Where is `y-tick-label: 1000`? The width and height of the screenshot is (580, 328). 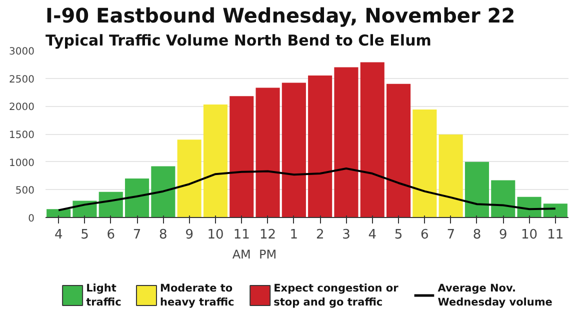 y-tick-label: 1000 is located at coordinates (22, 163).